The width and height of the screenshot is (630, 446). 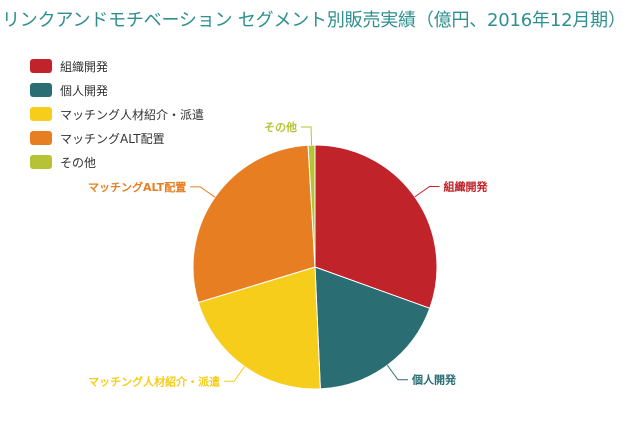 I want to click on legend-label: 個人開発, so click(x=84, y=90).